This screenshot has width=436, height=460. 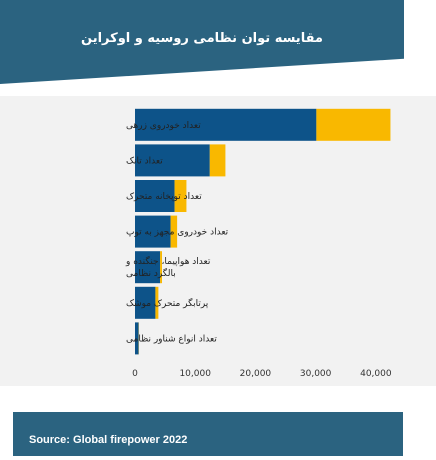 I want to click on category-label-4: بالگرد نظامی, so click(x=151, y=273).